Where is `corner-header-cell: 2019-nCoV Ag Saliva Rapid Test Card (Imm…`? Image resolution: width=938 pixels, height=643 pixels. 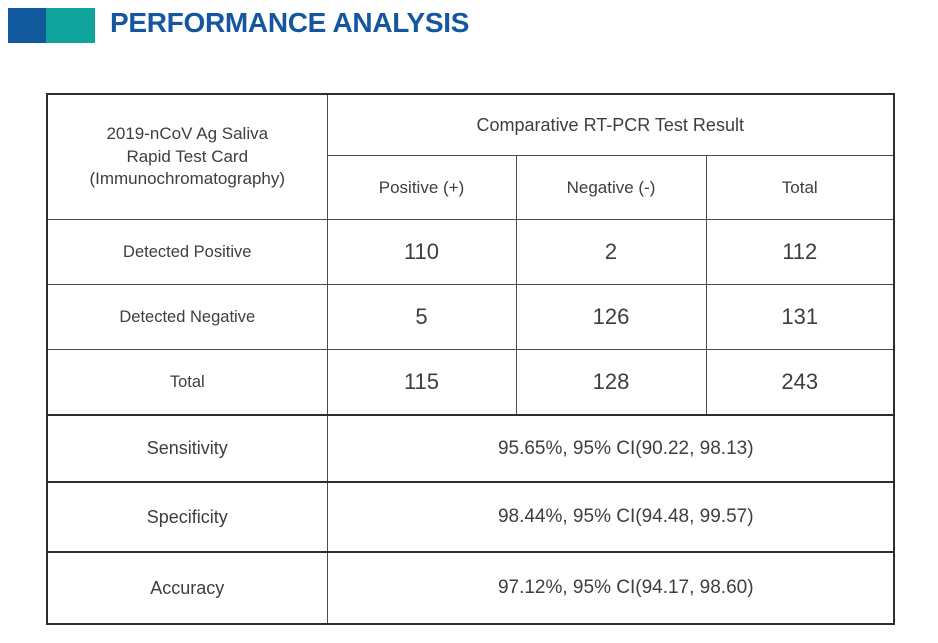 corner-header-cell: 2019-nCoV Ag Saliva Rapid Test Card (Imm… is located at coordinates (187, 156).